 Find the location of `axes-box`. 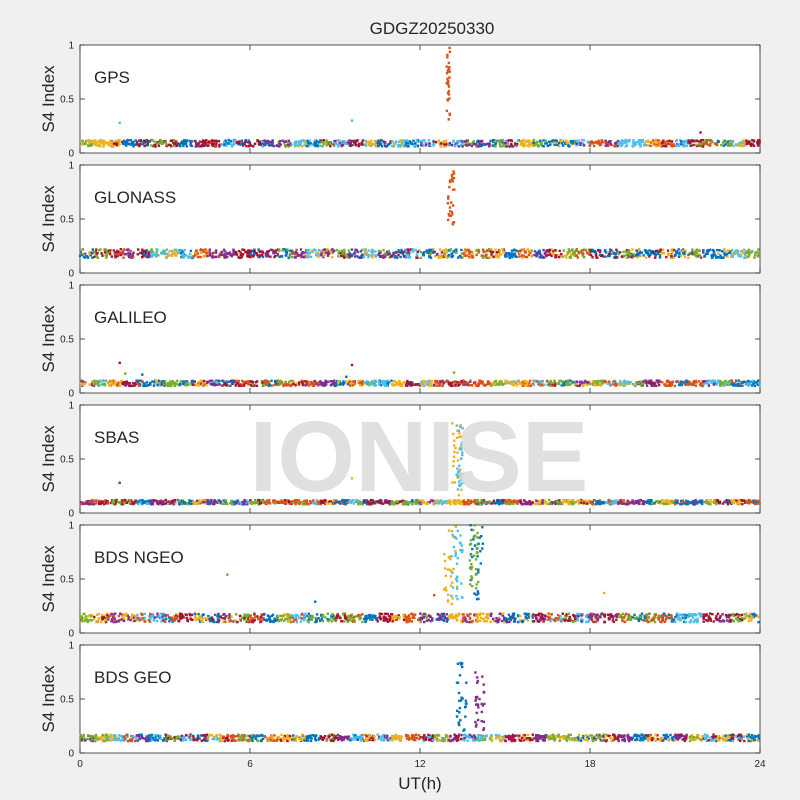

axes-box is located at coordinates (420, 99).